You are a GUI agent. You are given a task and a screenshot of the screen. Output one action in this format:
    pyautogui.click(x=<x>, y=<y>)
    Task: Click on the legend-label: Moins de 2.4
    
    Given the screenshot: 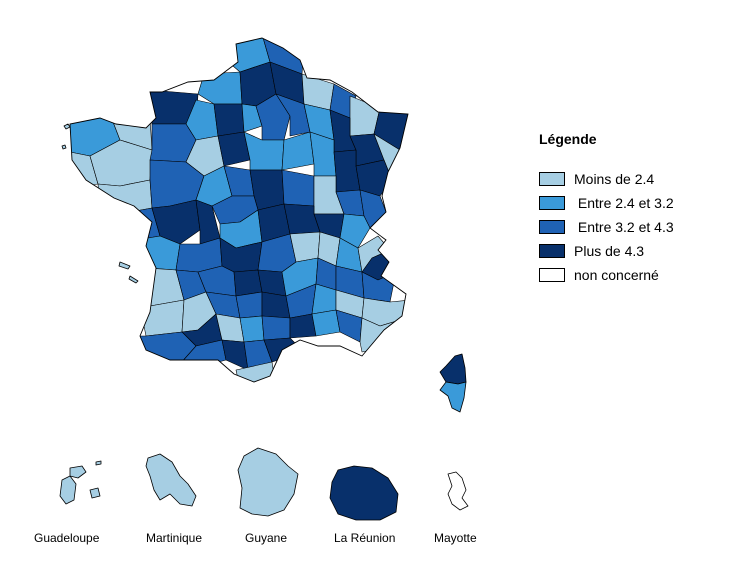 What is the action you would take?
    pyautogui.click(x=614, y=179)
    